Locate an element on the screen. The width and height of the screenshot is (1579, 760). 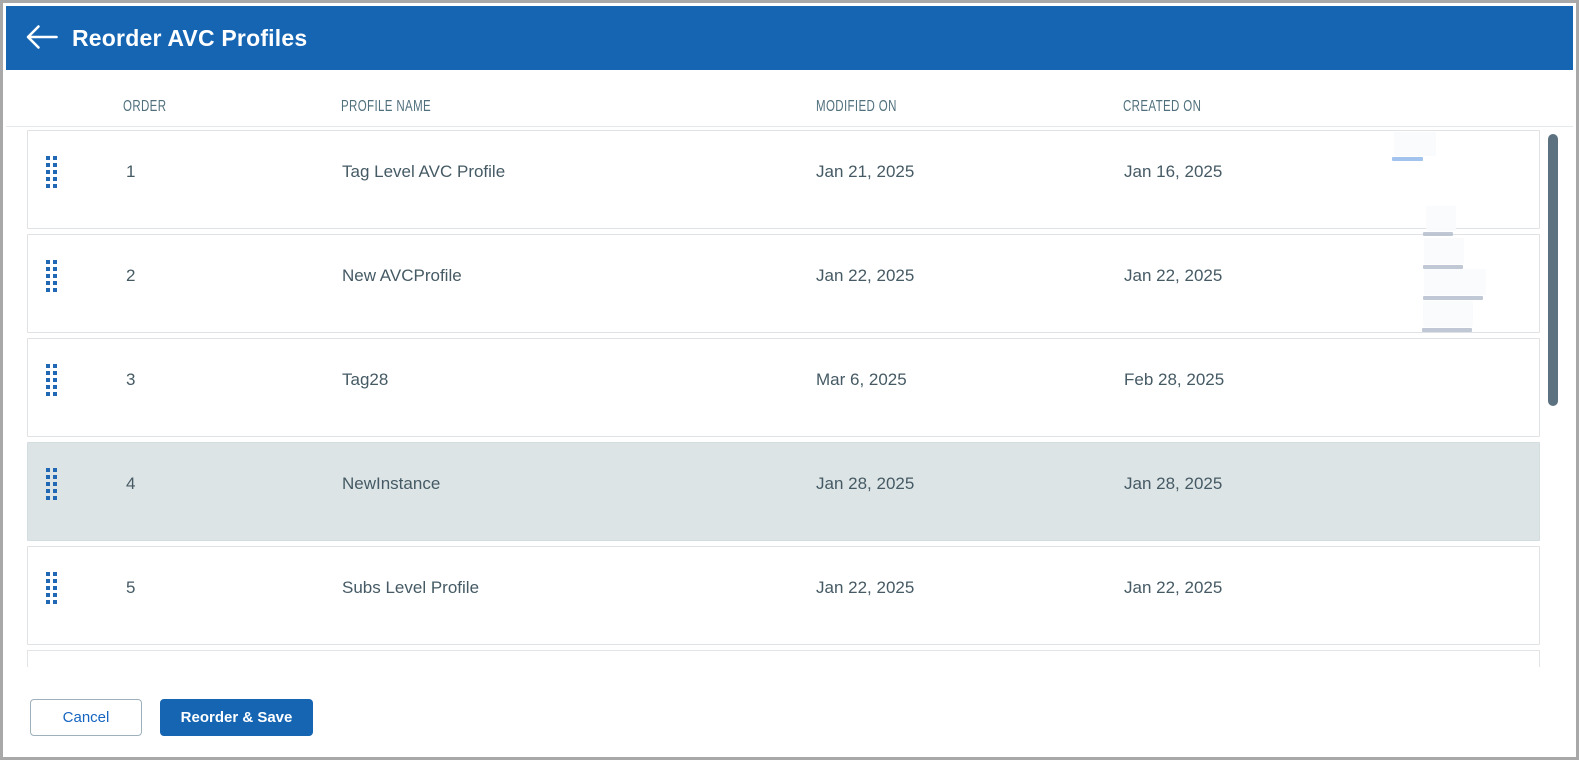
row-order: 2 is located at coordinates (131, 275).